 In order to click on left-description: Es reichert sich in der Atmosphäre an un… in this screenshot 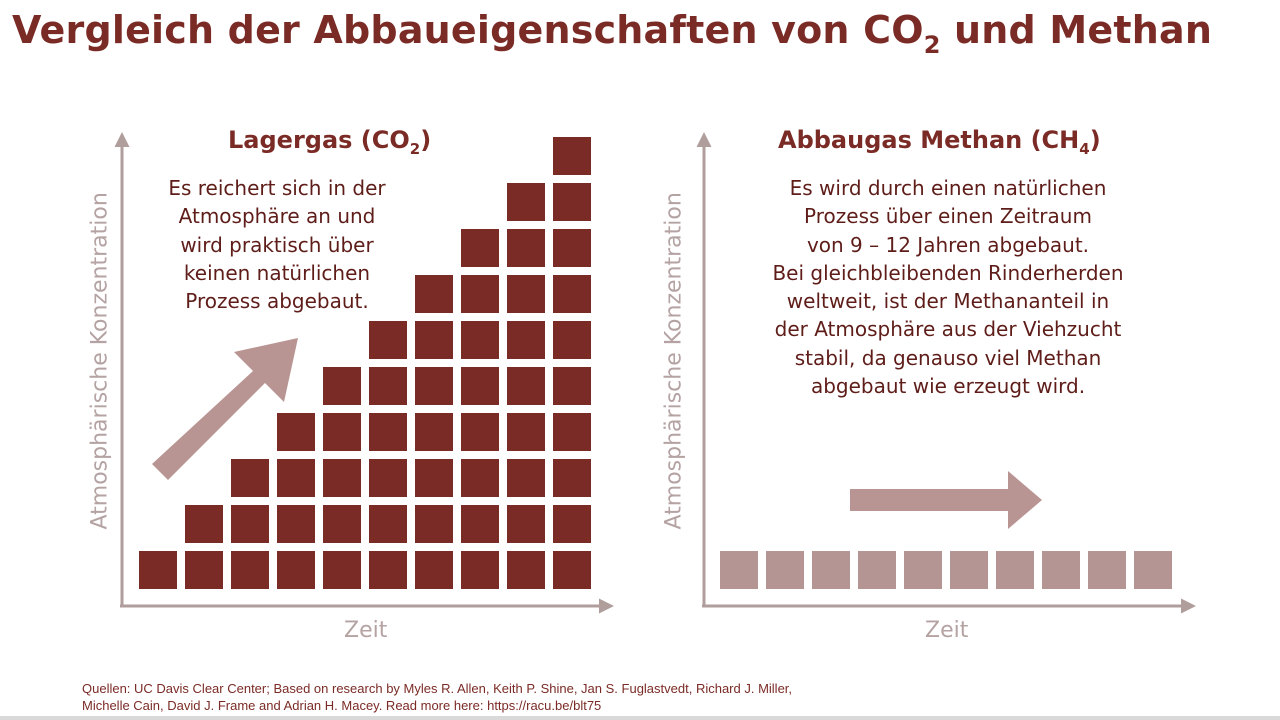, I will do `click(277, 245)`.